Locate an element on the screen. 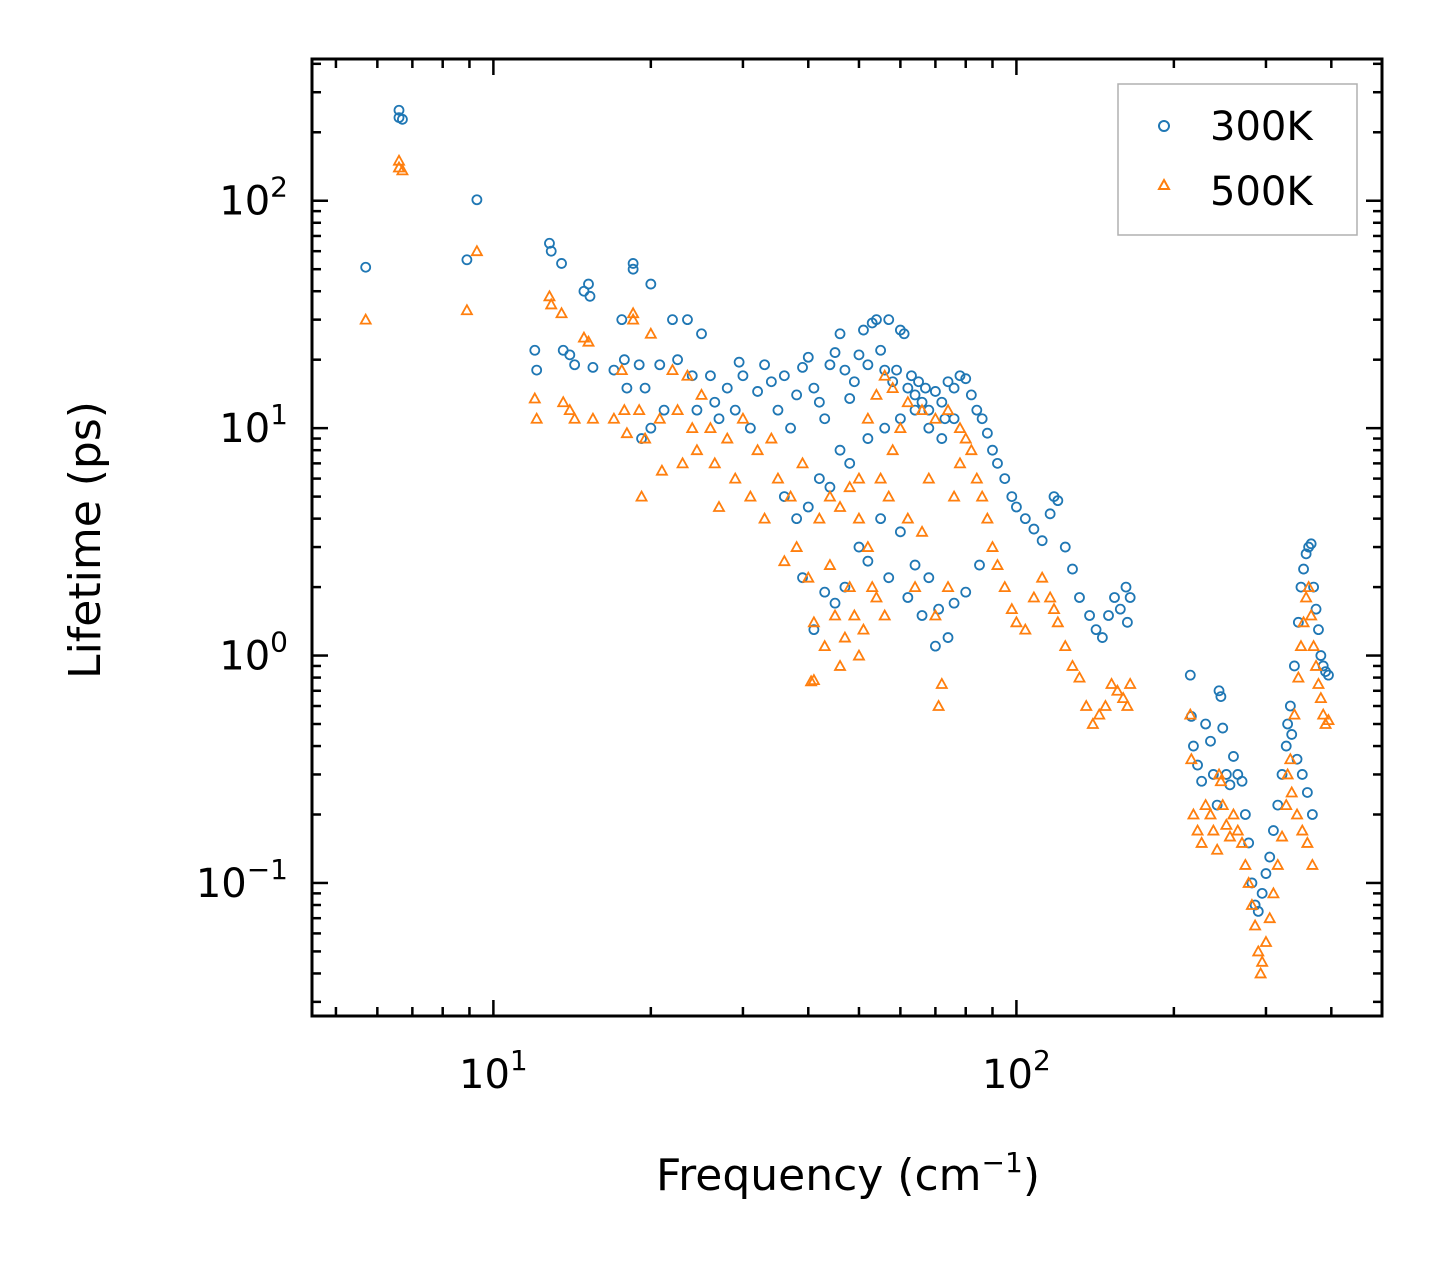 This screenshot has height=1265, width=1442. y-axis-title: Lifetime (ps) is located at coordinates (85, 540).